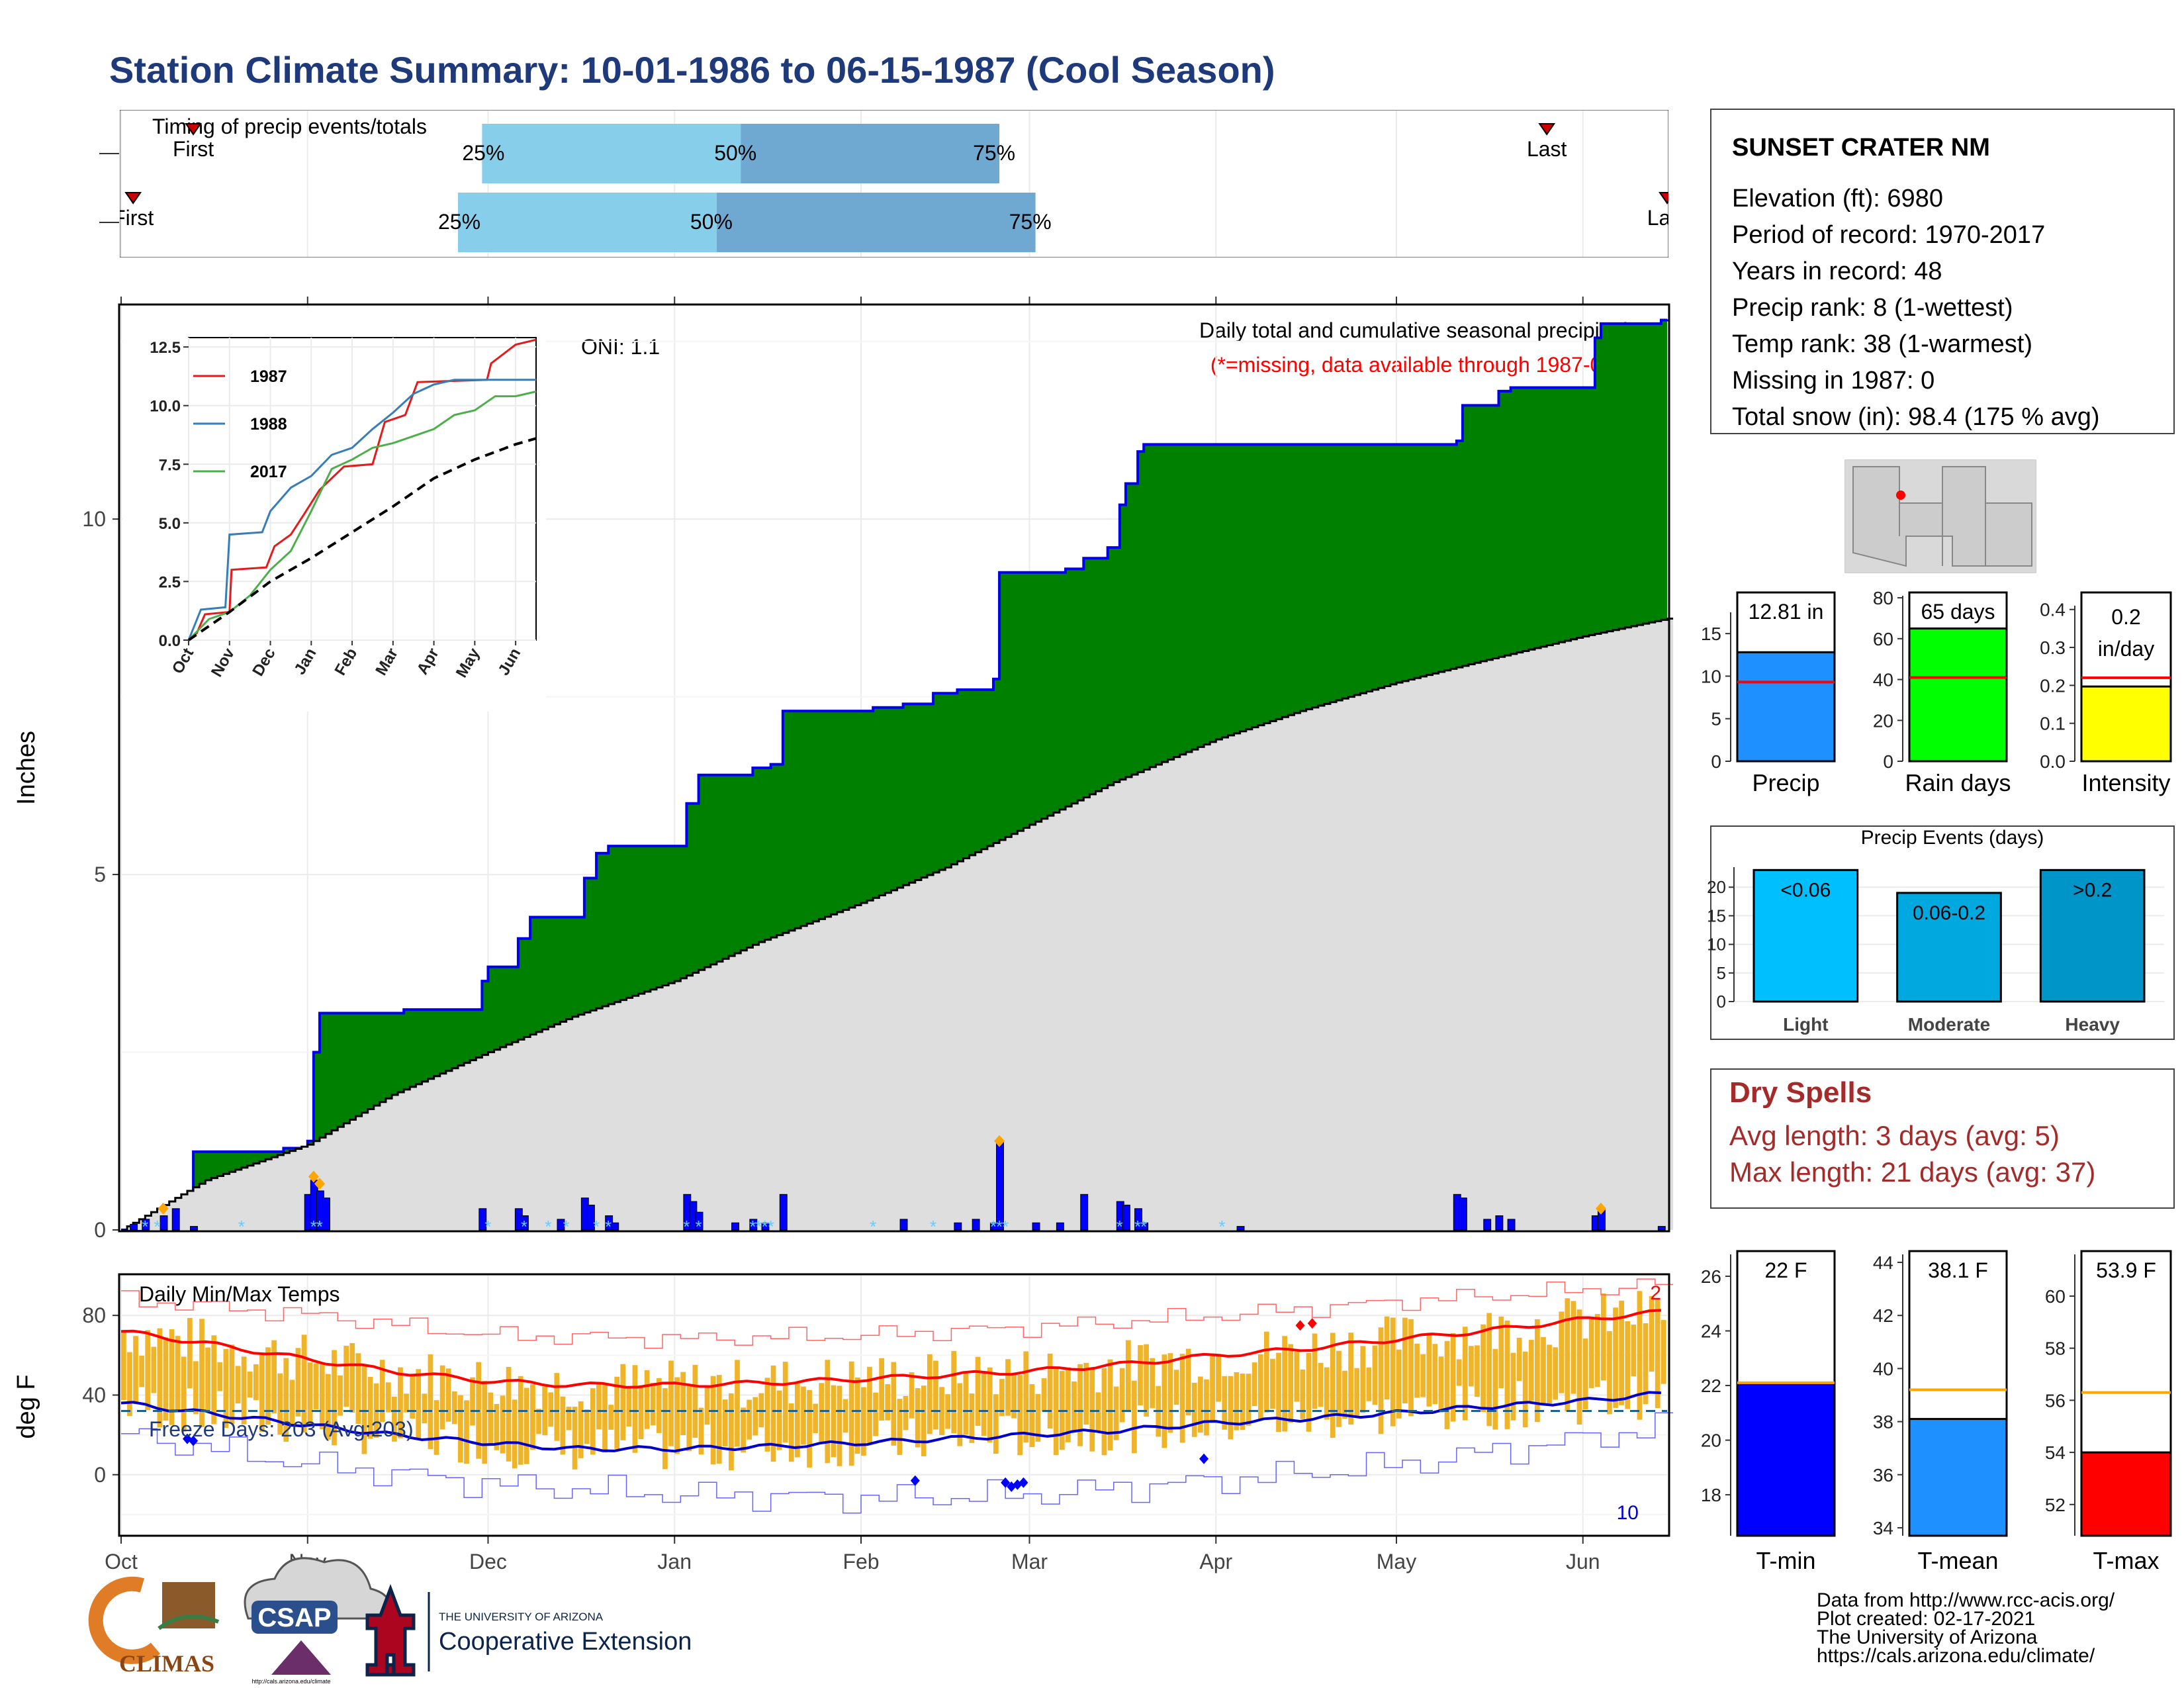 This screenshot has width=2184, height=1688. What do you see at coordinates (268, 472) in the screenshot?
I see `inset-legend-label: 2017` at bounding box center [268, 472].